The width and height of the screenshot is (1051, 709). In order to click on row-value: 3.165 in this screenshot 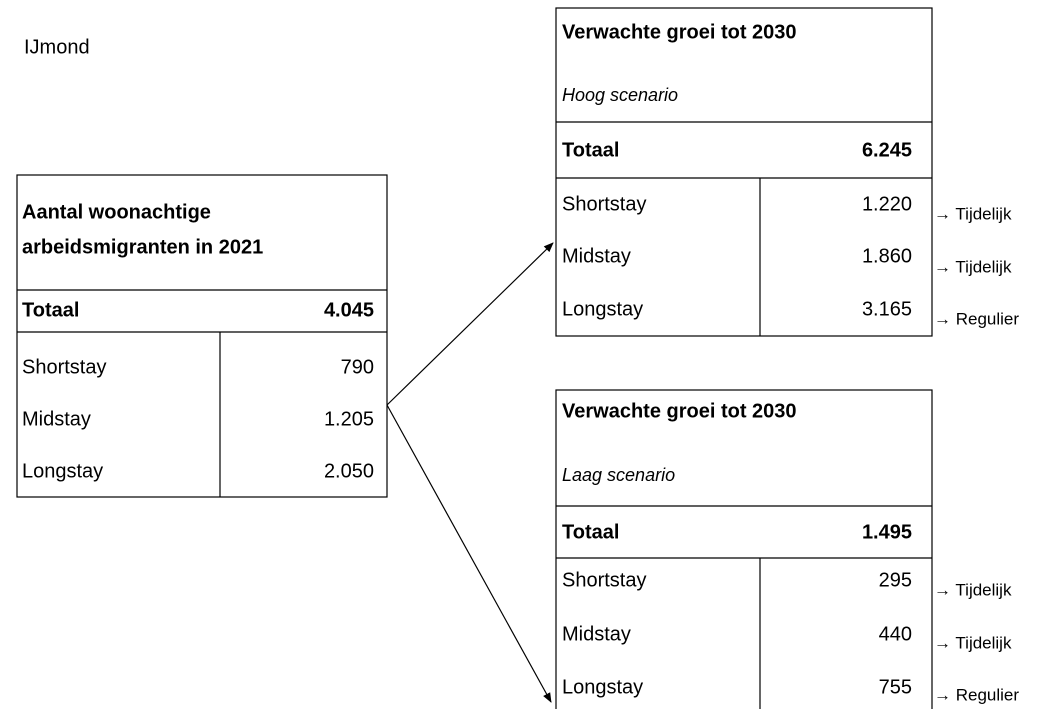, I will do `click(887, 309)`.